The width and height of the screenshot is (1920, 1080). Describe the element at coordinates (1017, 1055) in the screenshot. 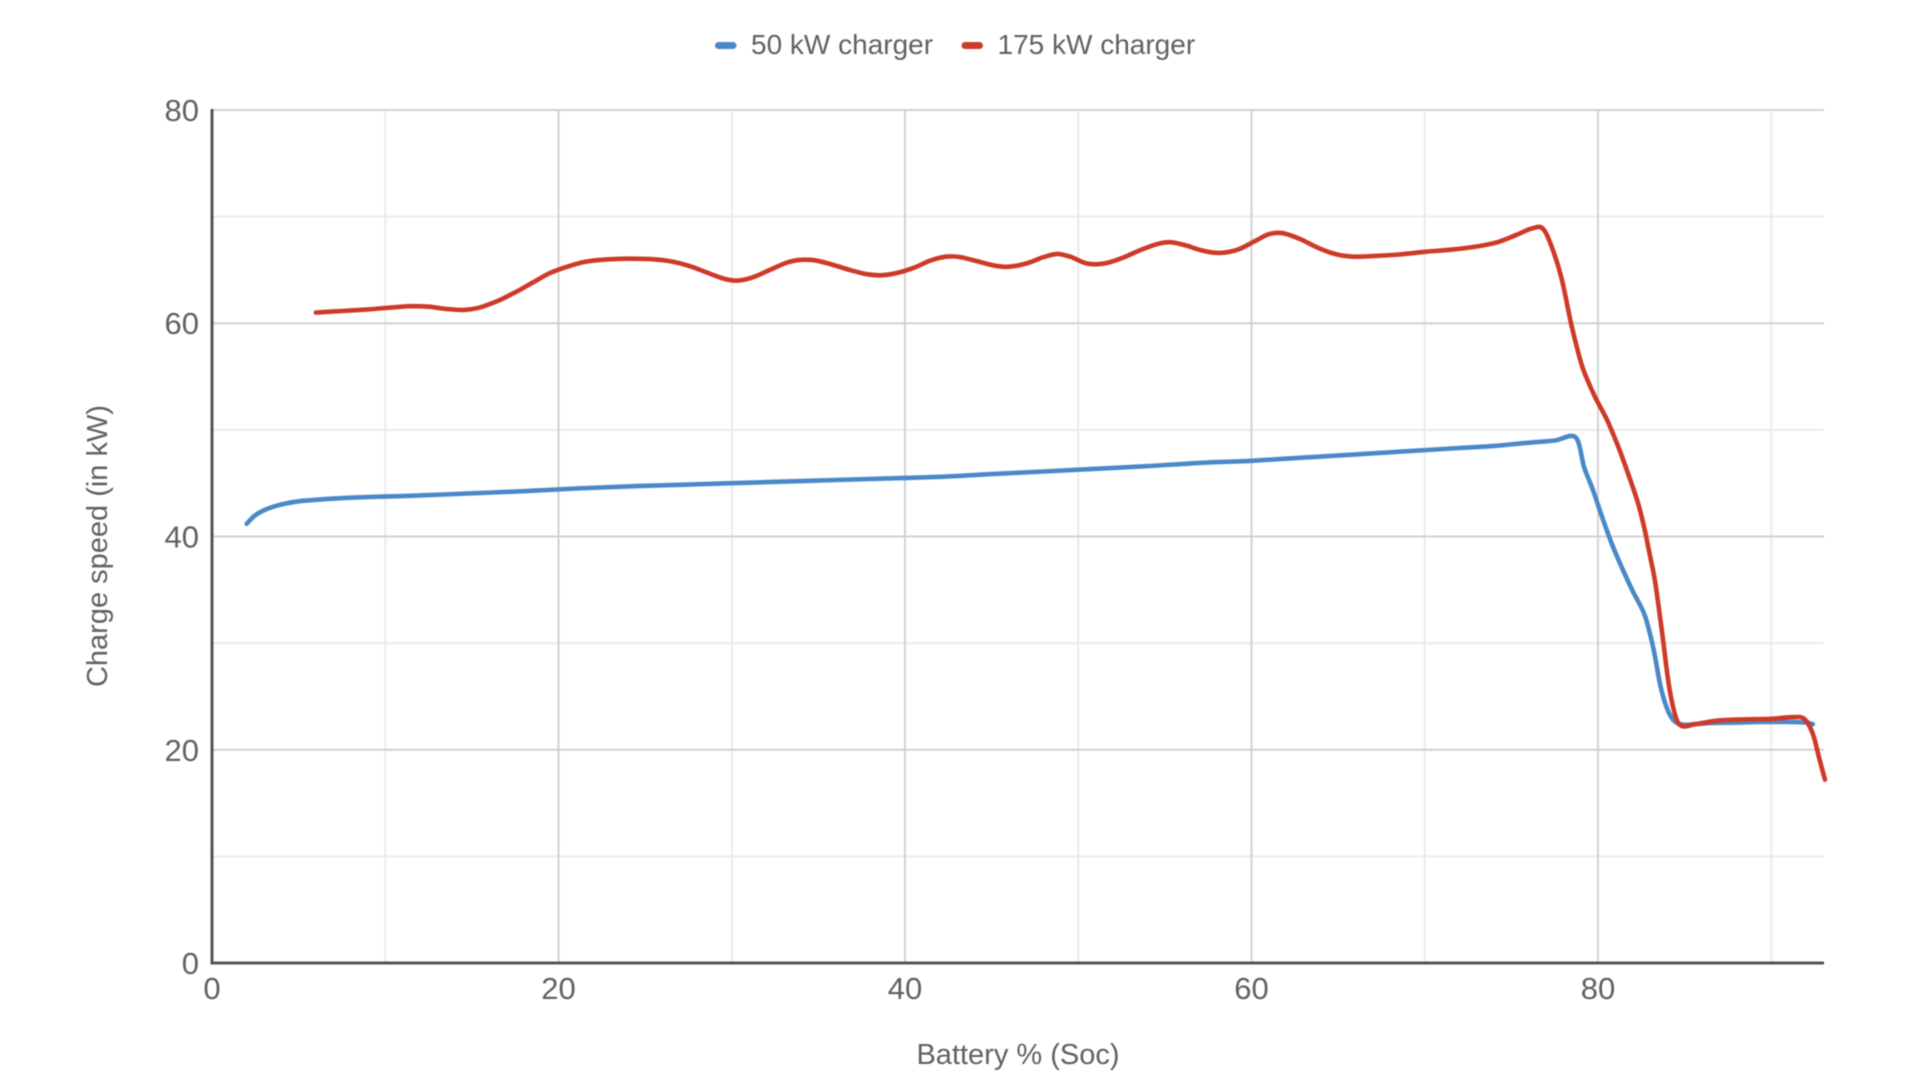

I see `svg-text: Battery % (Soc)` at that location.